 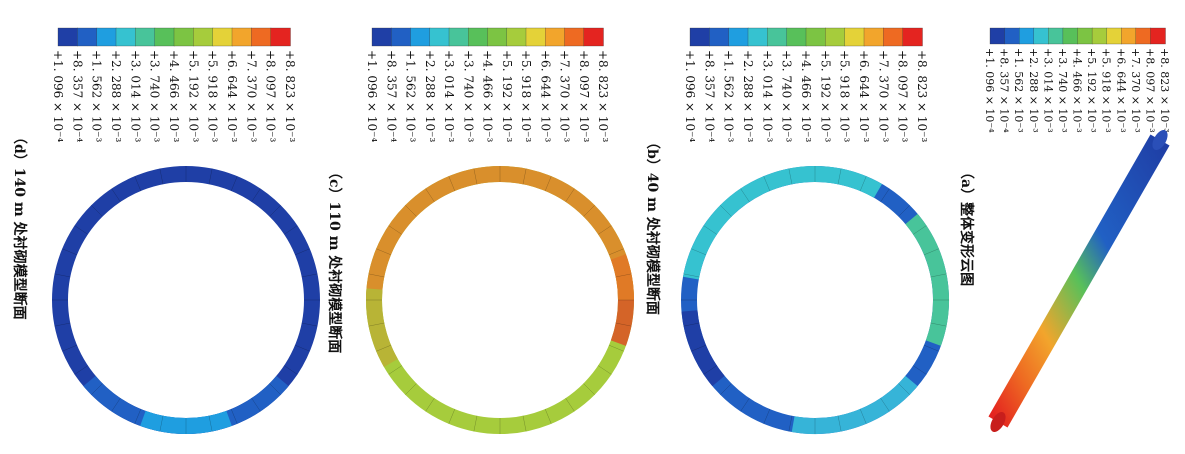 What do you see at coordinates (989, 90) in the screenshot?
I see `legend-label: +1. 096 × 10⁻⁴` at bounding box center [989, 90].